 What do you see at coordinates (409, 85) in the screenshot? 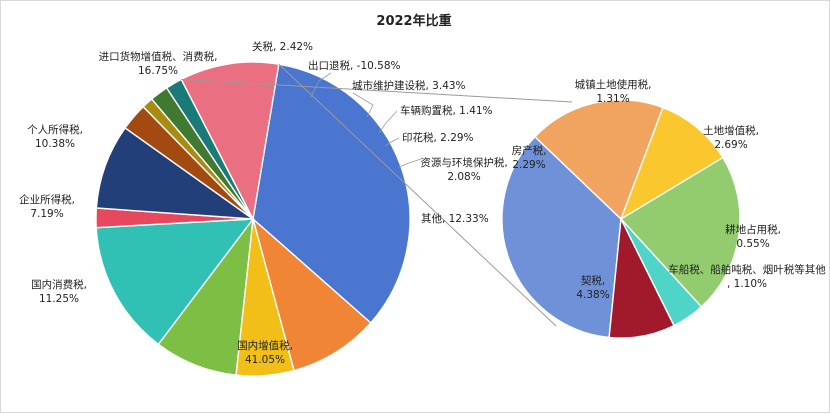
I see `main-slice-label-7: 城市维护建设税, 3.43%` at bounding box center [409, 85].